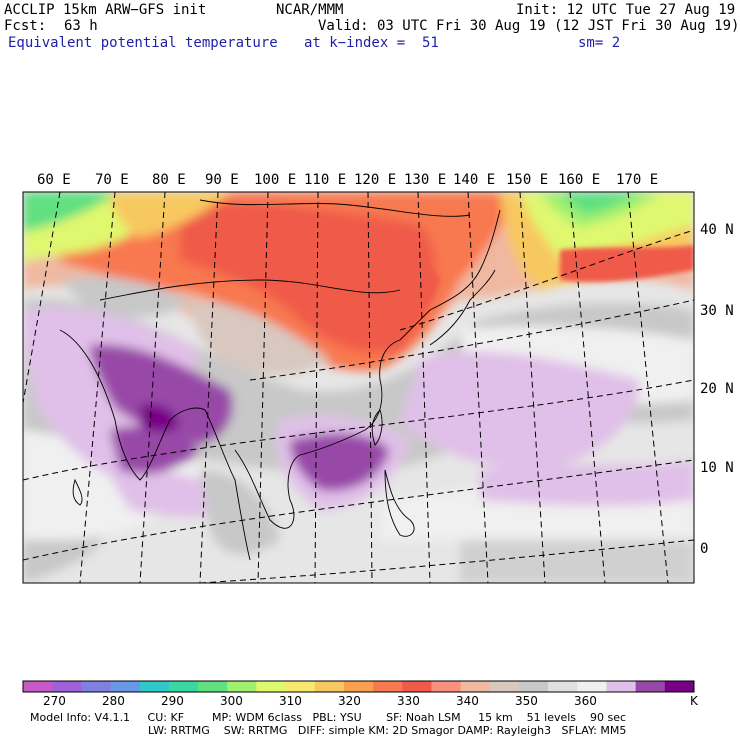 This screenshot has width=740, height=740. Describe the element at coordinates (54, 701) in the screenshot. I see `colorbar-label: 270` at that location.